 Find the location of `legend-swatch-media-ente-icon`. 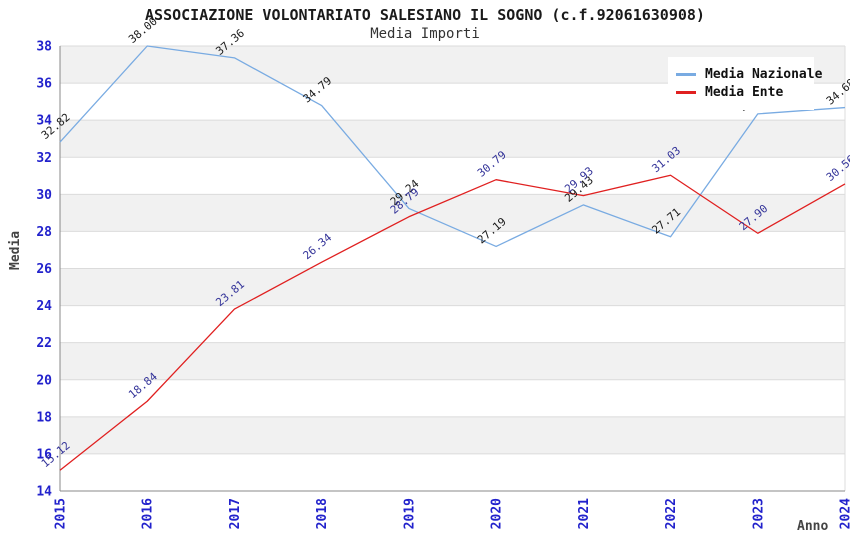

legend-swatch-media-ente-icon is located at coordinates (686, 92).